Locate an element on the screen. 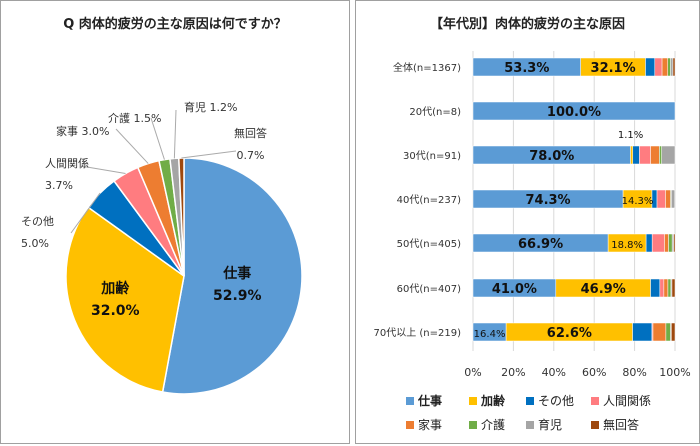 The width and height of the screenshot is (700, 446). pie-label-name: 人間関係 is located at coordinates (67, 163).